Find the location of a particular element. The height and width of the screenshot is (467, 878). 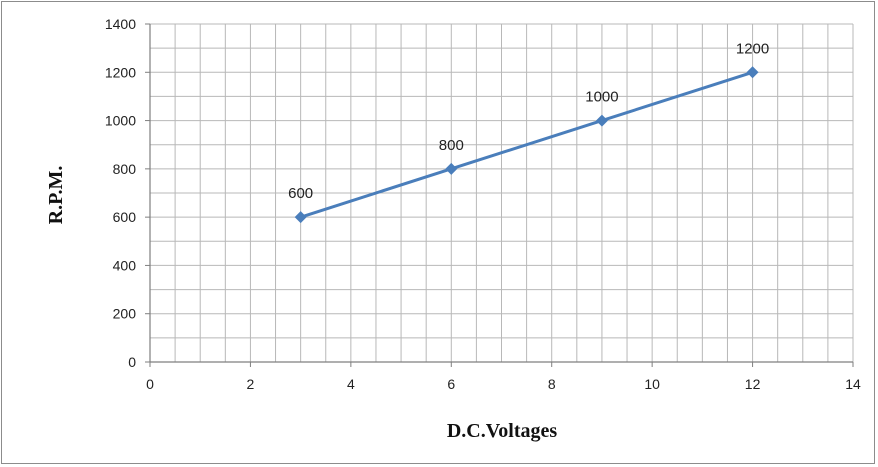

x-tick-label: 12 is located at coordinates (753, 384).